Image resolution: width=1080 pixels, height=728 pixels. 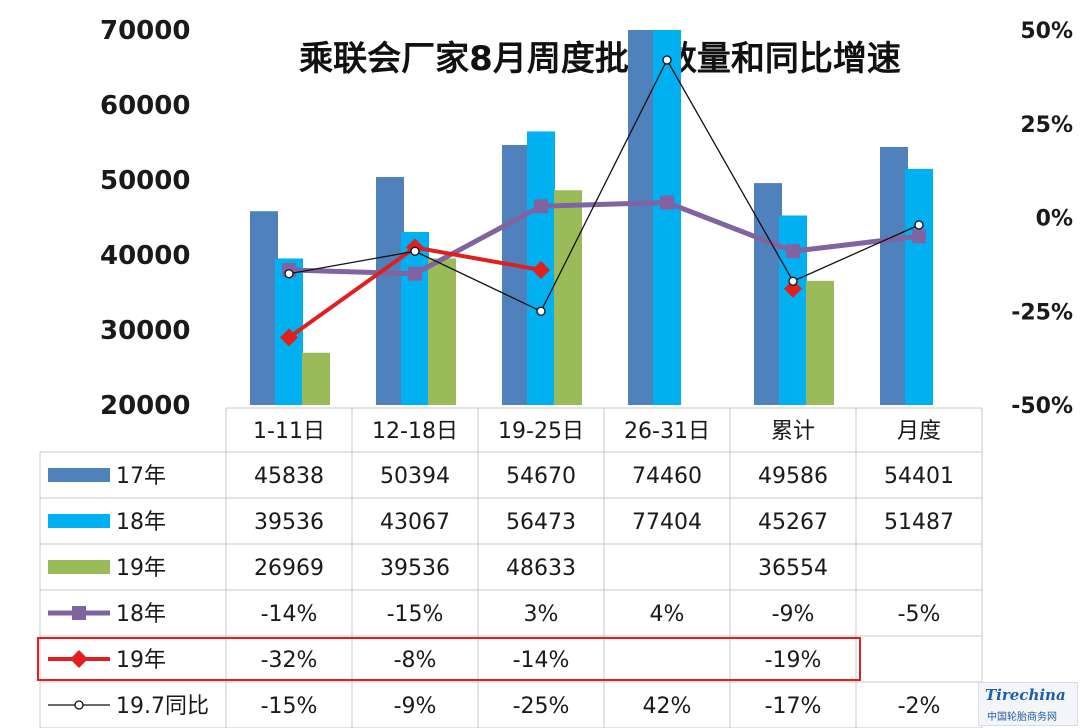 I want to click on data-label: 43067, so click(x=415, y=522).